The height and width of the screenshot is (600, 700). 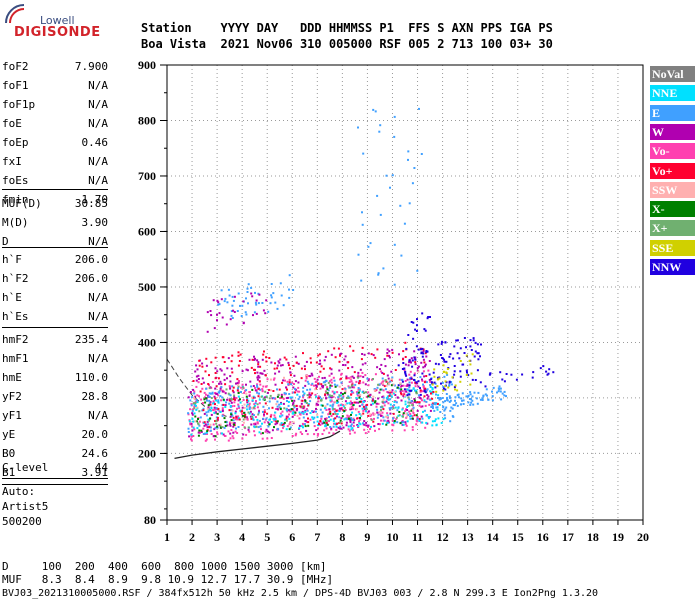 I want to click on legend-item: NNW, so click(x=672, y=267).